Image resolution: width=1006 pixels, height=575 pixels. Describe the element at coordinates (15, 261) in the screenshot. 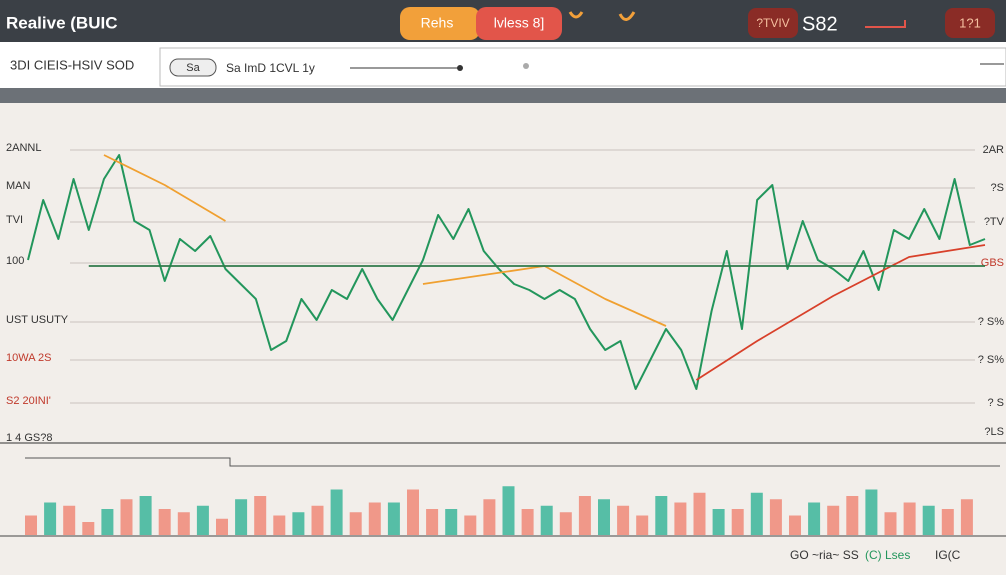

I see `axis-label: 100` at that location.